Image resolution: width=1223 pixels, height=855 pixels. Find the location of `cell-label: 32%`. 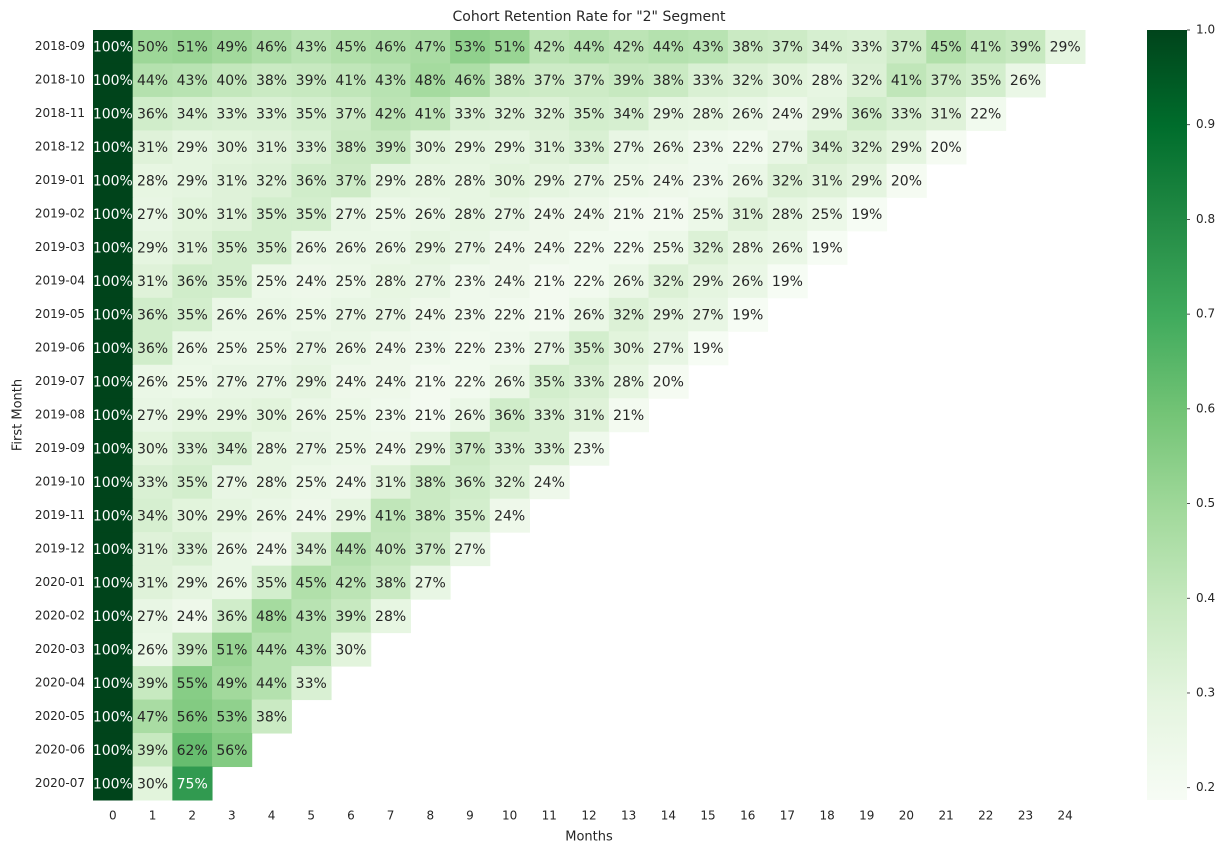

cell-label: 32% is located at coordinates (787, 182).